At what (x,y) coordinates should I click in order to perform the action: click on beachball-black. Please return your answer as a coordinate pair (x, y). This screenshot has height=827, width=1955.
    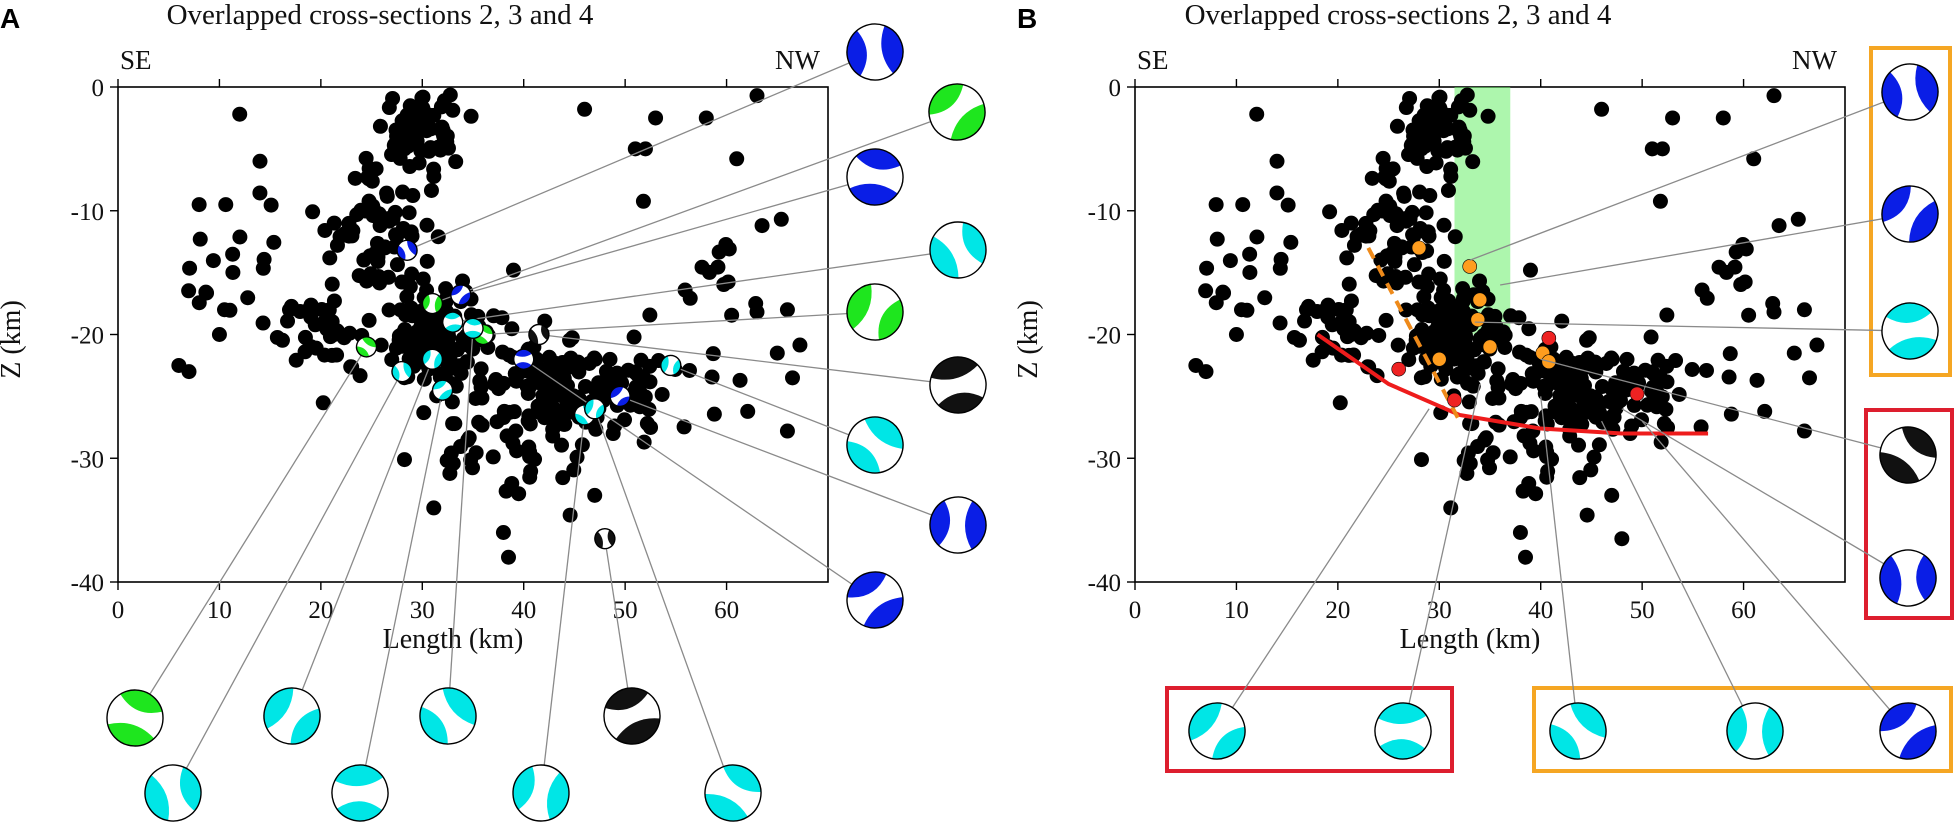
    Looking at the image, I should click on (1908, 455).